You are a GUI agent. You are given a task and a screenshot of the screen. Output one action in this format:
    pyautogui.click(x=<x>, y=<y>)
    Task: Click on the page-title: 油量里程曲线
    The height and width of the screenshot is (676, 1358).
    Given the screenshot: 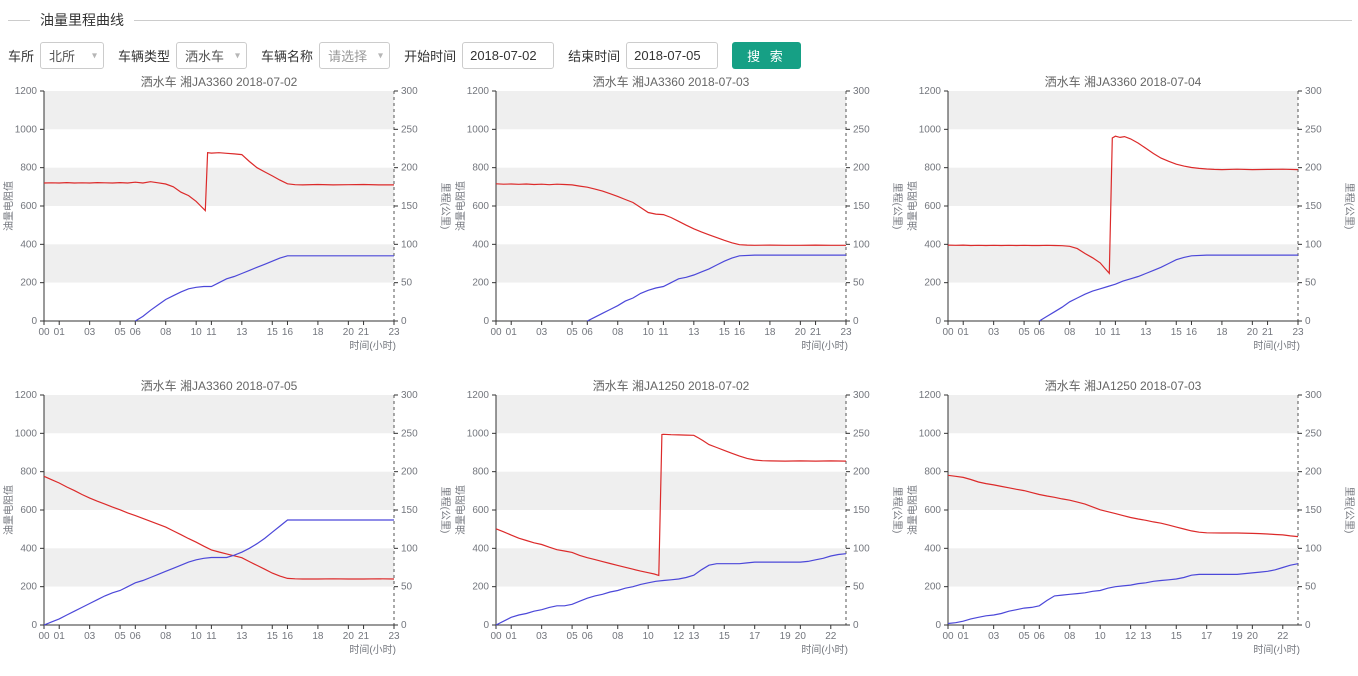 What is the action you would take?
    pyautogui.click(x=82, y=20)
    